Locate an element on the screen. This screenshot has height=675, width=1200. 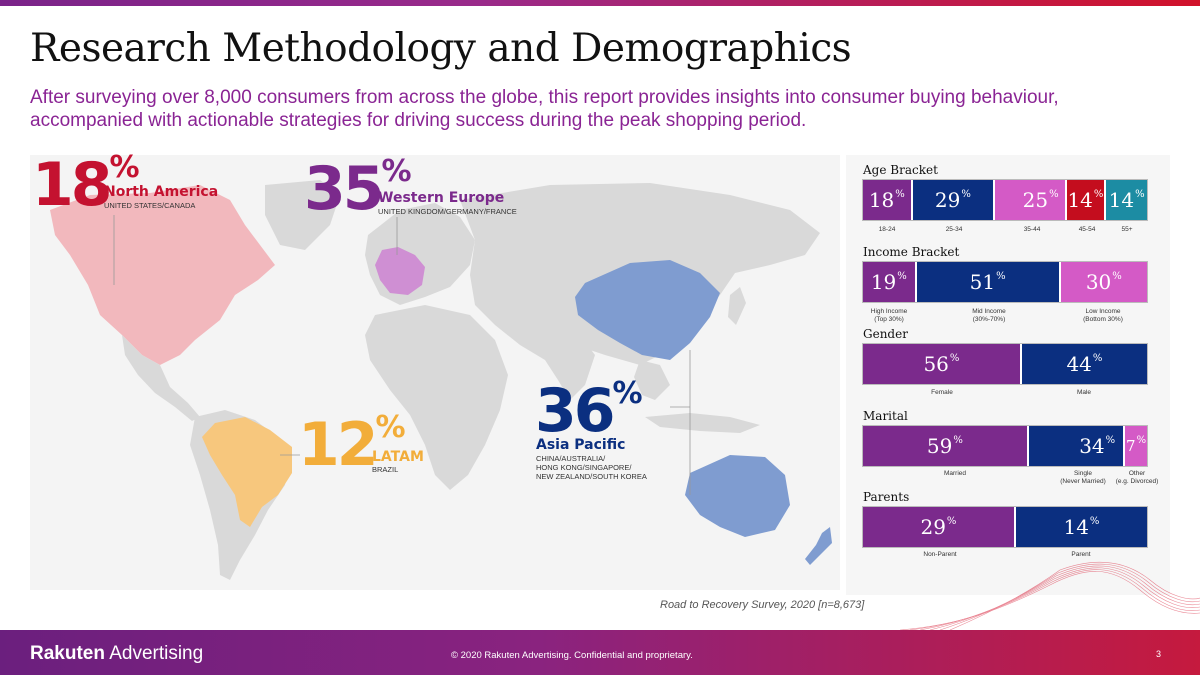
age-label-55-plus: 55+ is located at coordinates (1127, 229).